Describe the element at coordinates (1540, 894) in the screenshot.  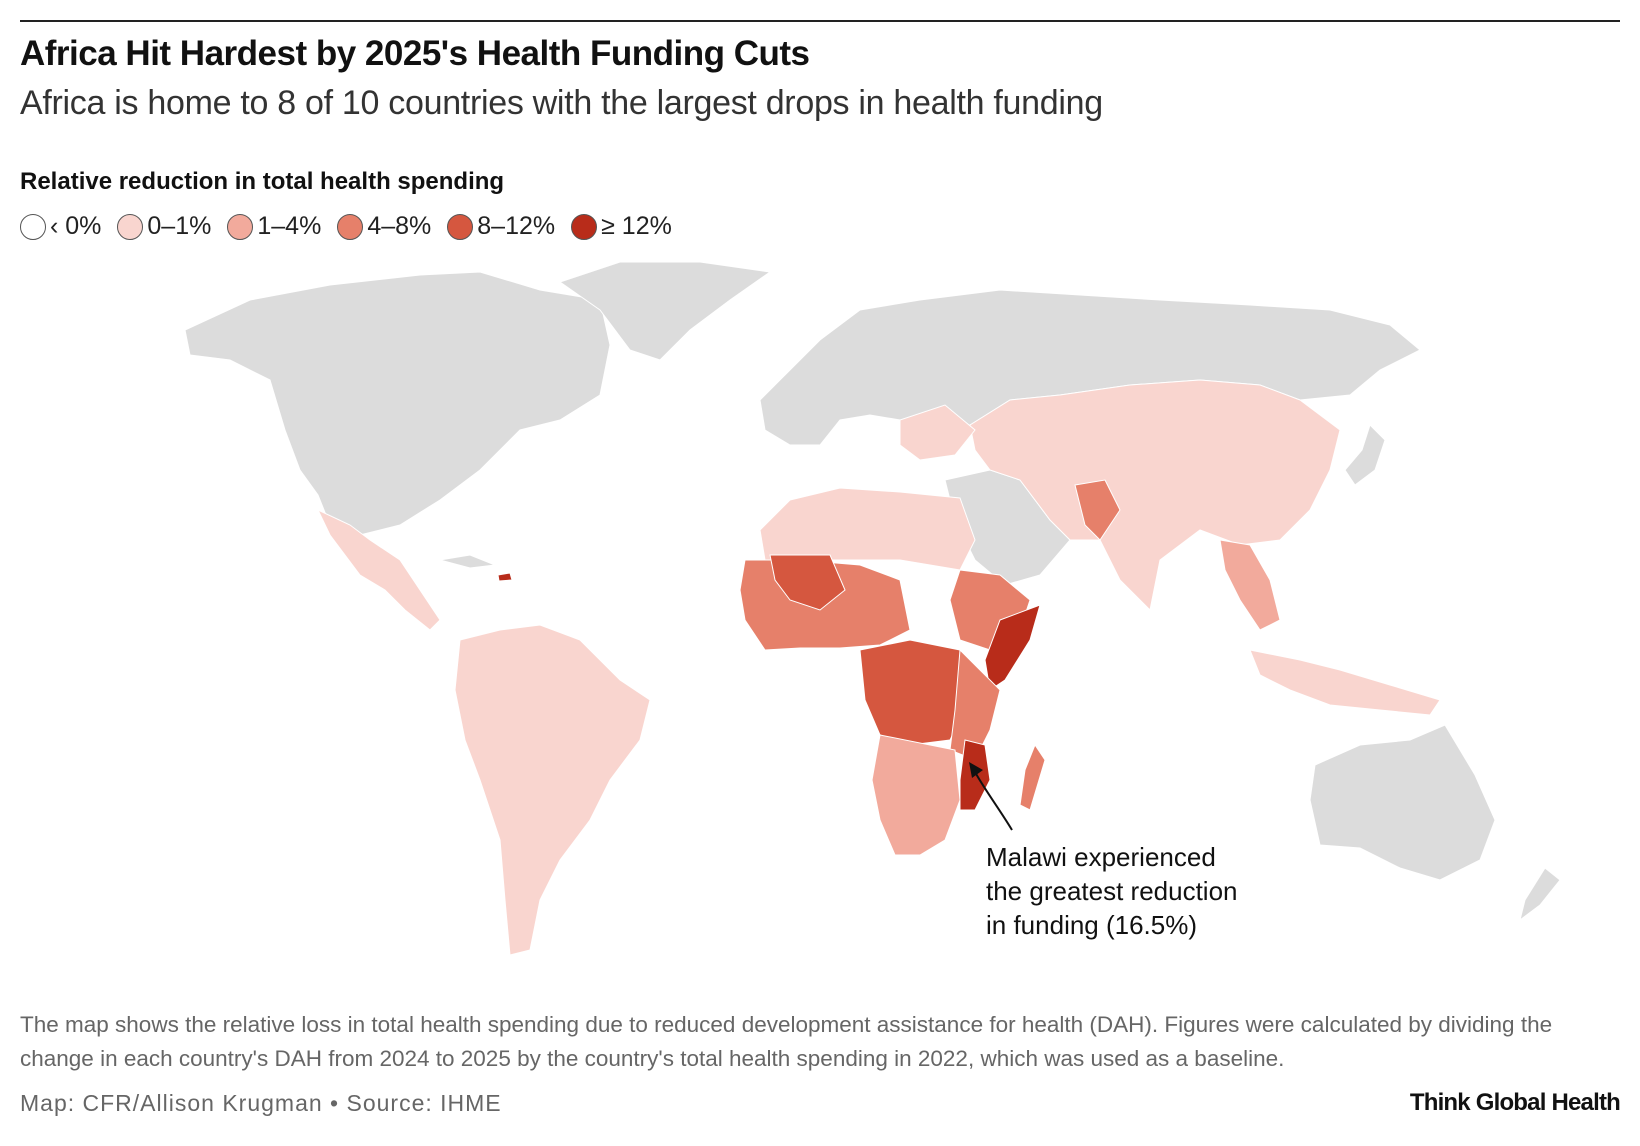
I see `region-new-zealand` at that location.